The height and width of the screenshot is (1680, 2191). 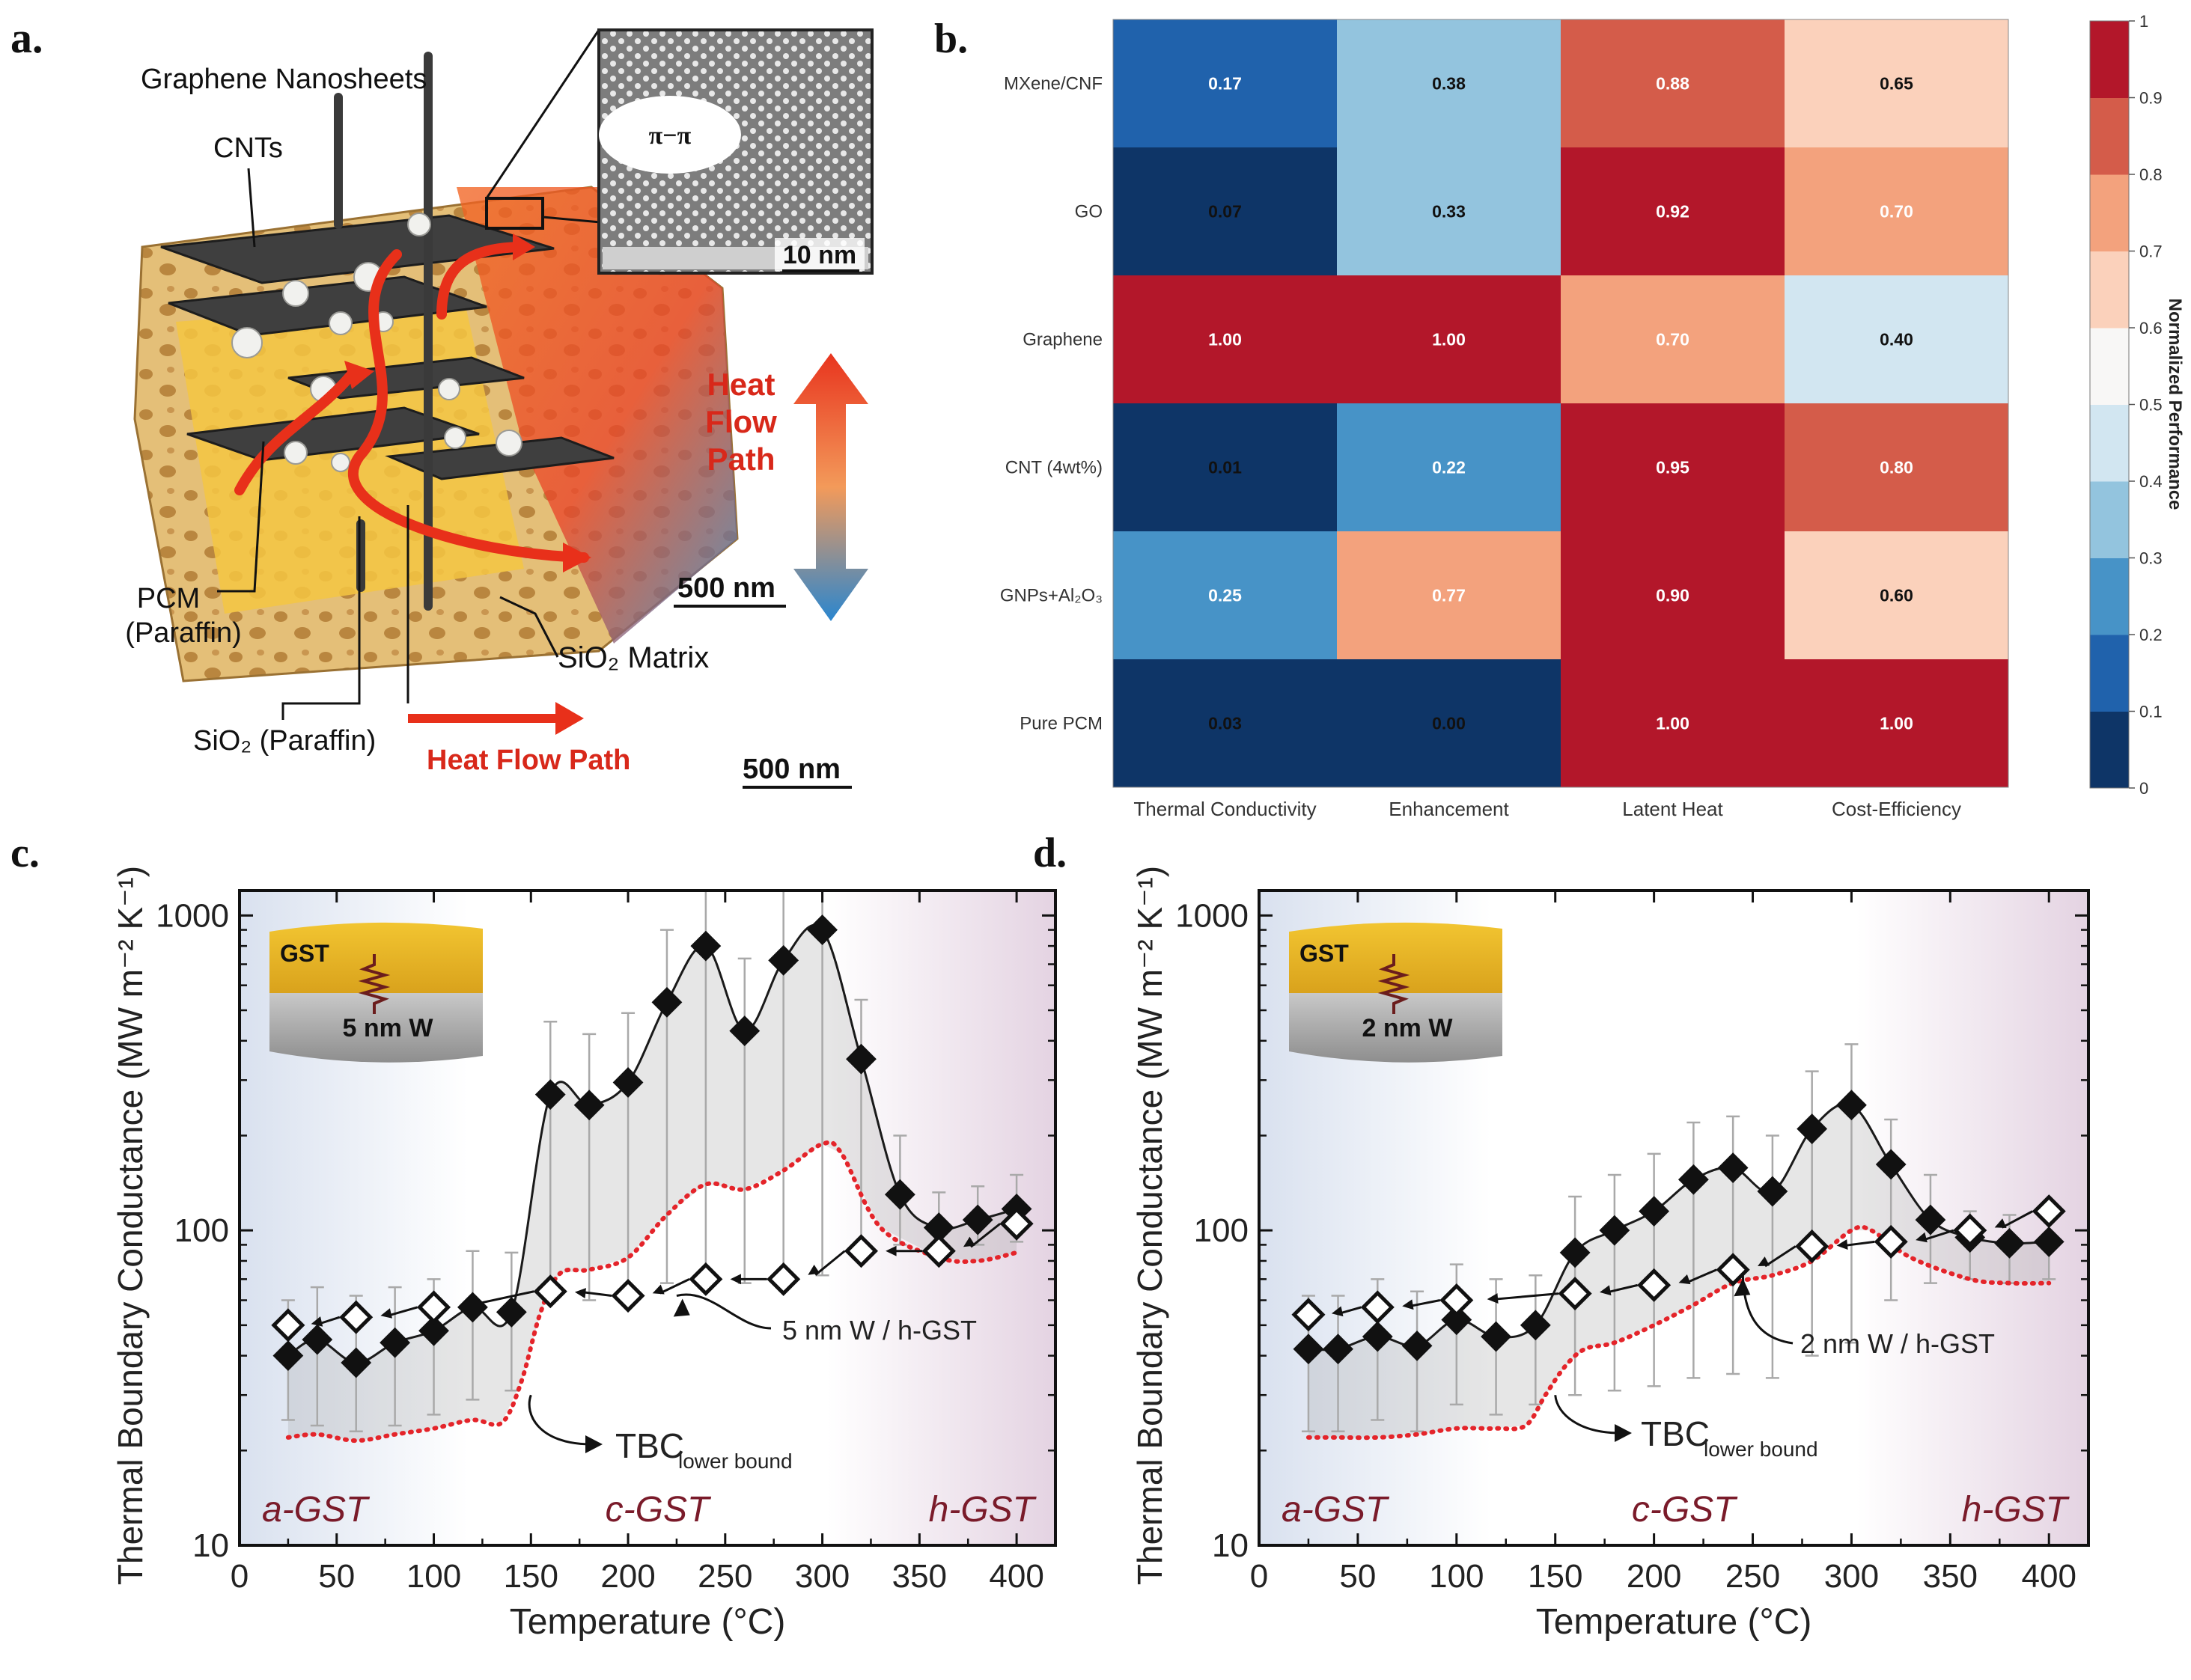 I want to click on x-tick-label: 0, so click(x=1259, y=1576).